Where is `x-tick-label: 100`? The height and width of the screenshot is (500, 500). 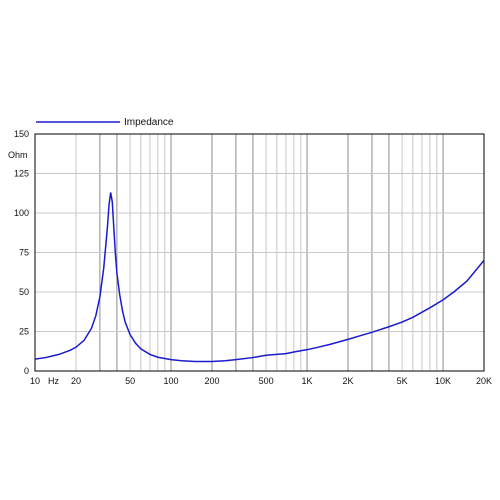 x-tick-label: 100 is located at coordinates (171, 381).